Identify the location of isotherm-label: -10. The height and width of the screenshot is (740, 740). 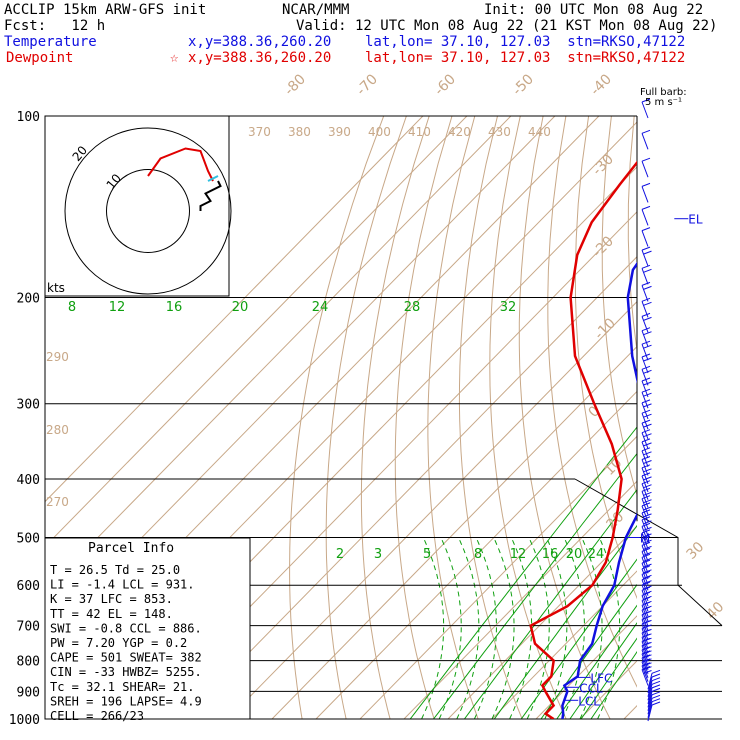
(605, 328).